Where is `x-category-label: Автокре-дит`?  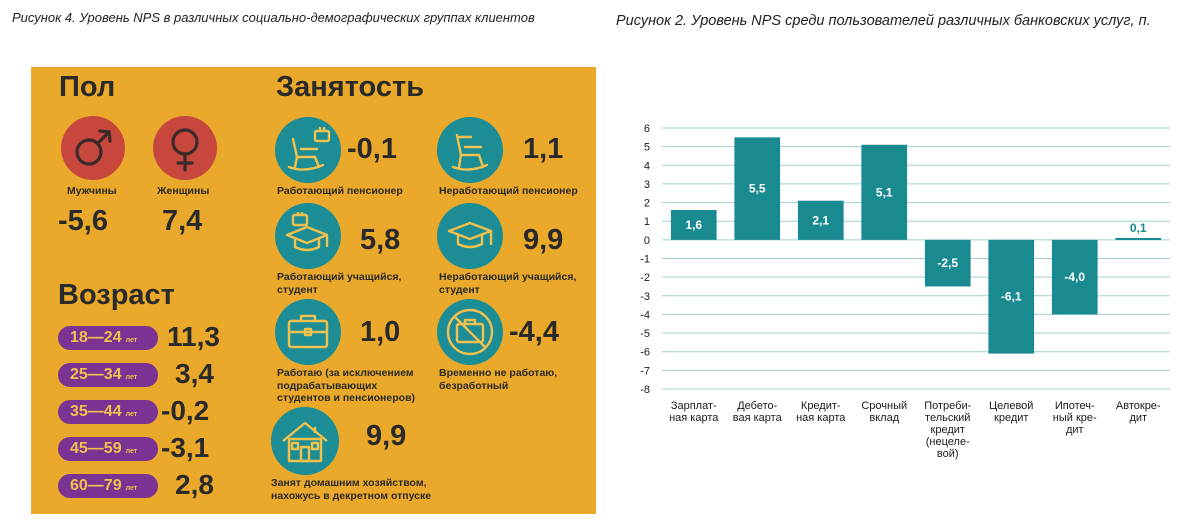
x-category-label: Автокре-дит is located at coordinates (1138, 412).